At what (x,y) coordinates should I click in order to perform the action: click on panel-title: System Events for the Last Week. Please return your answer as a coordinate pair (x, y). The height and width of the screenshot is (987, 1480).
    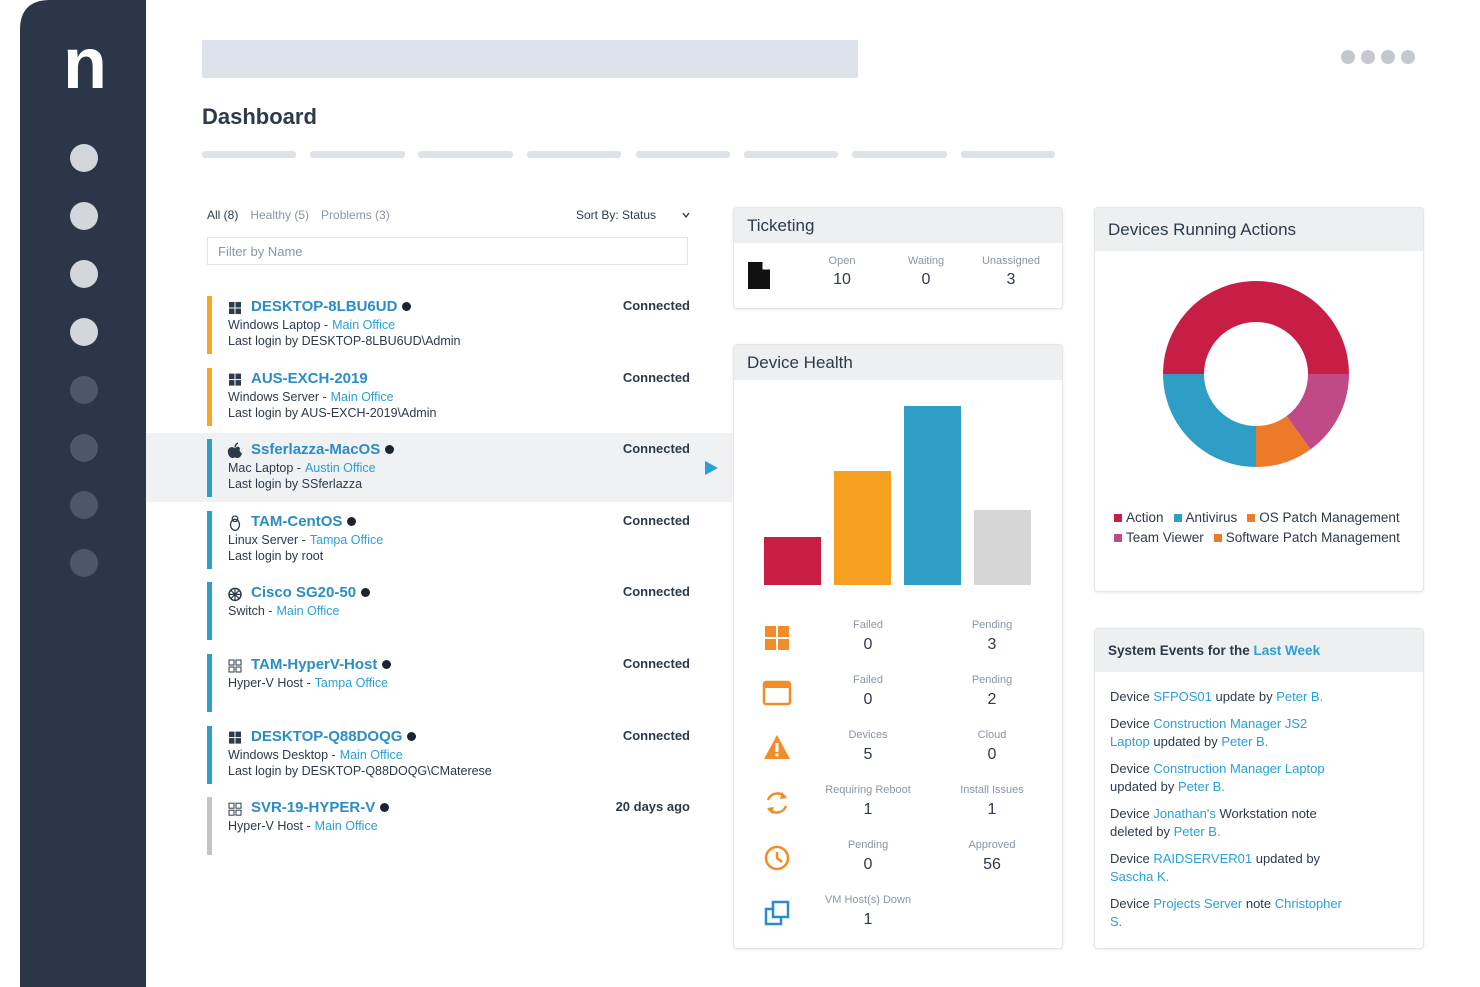
    Looking at the image, I should click on (1214, 650).